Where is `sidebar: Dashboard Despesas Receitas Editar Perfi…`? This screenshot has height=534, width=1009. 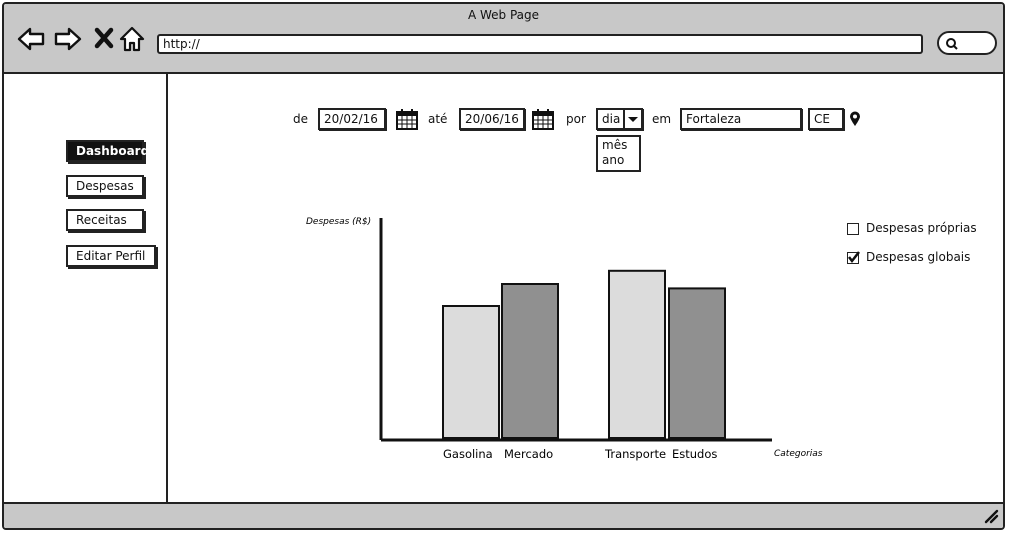
sidebar: Dashboard Despesas Receitas Editar Perfi… is located at coordinates (86, 290).